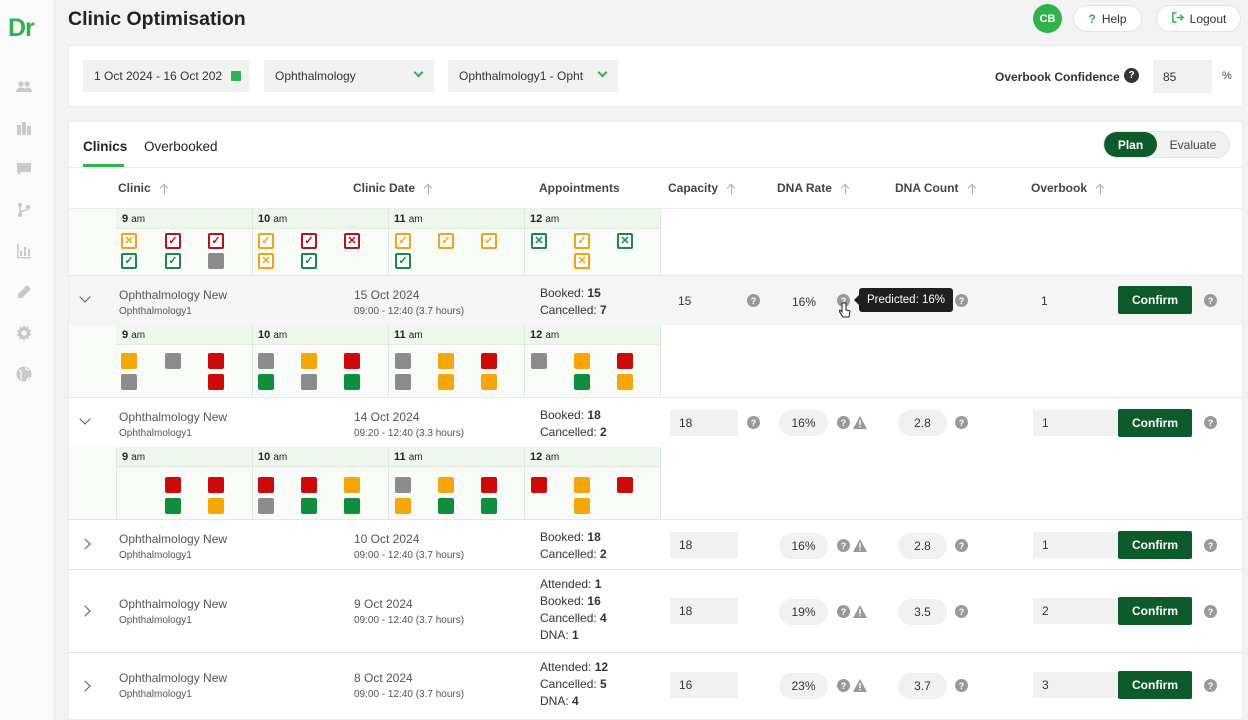 Image resolution: width=1248 pixels, height=720 pixels. I want to click on gear-icon, so click(24, 333).